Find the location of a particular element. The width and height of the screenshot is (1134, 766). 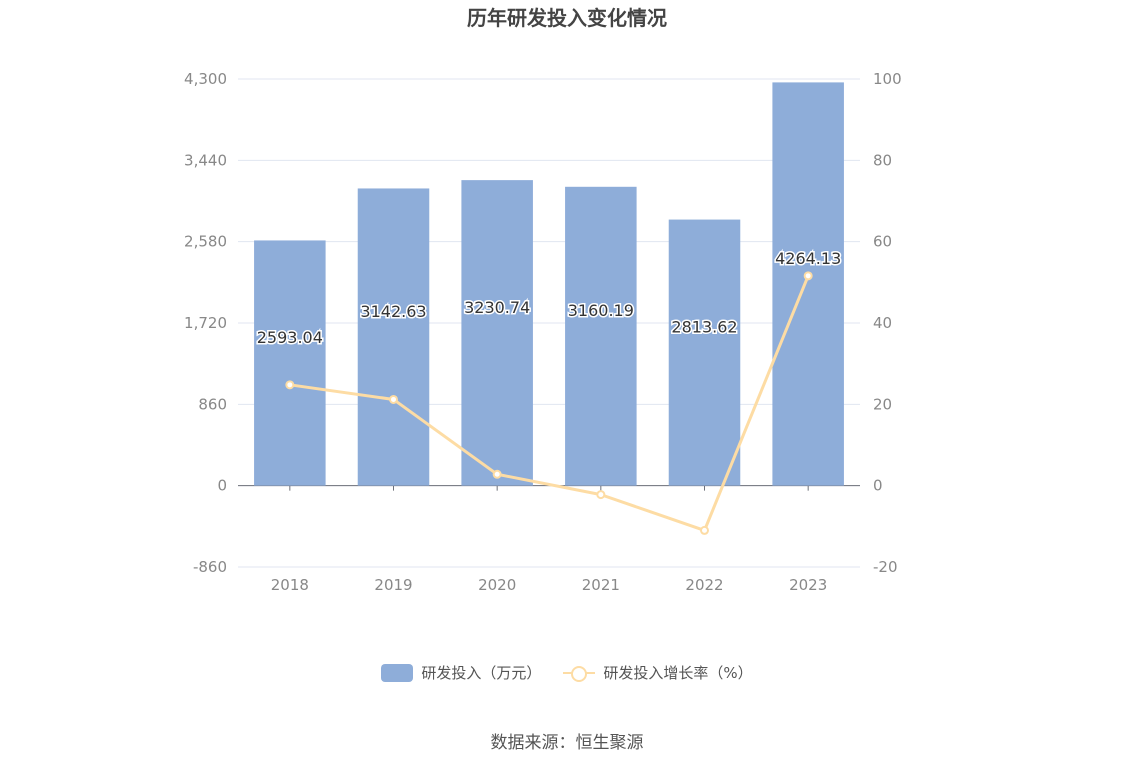

y-right-tick-label: 100 is located at coordinates (887, 79).